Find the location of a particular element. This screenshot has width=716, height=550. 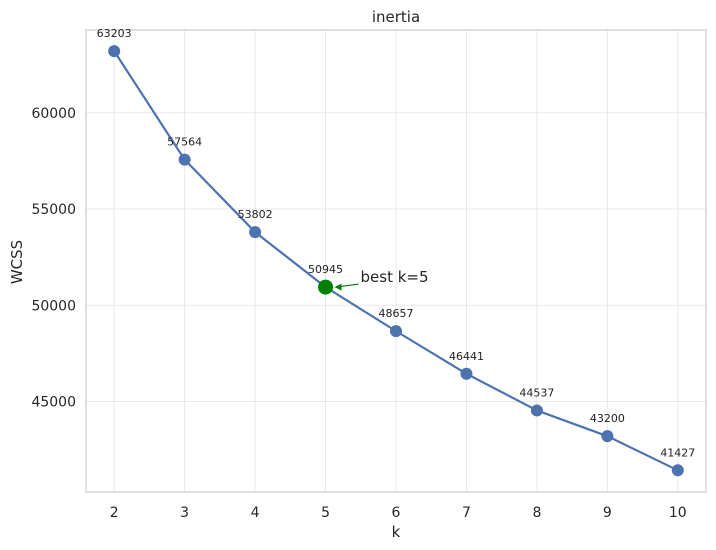

x-tick-label: 6 is located at coordinates (396, 513).